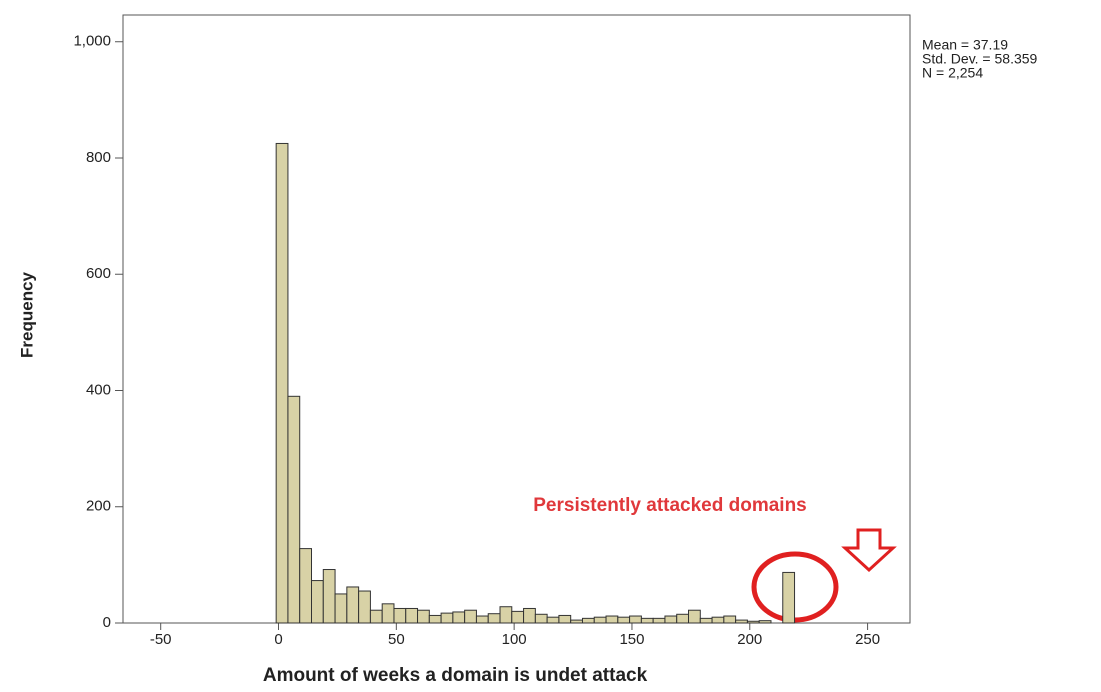  I want to click on x-tick-label: 250, so click(867, 639).